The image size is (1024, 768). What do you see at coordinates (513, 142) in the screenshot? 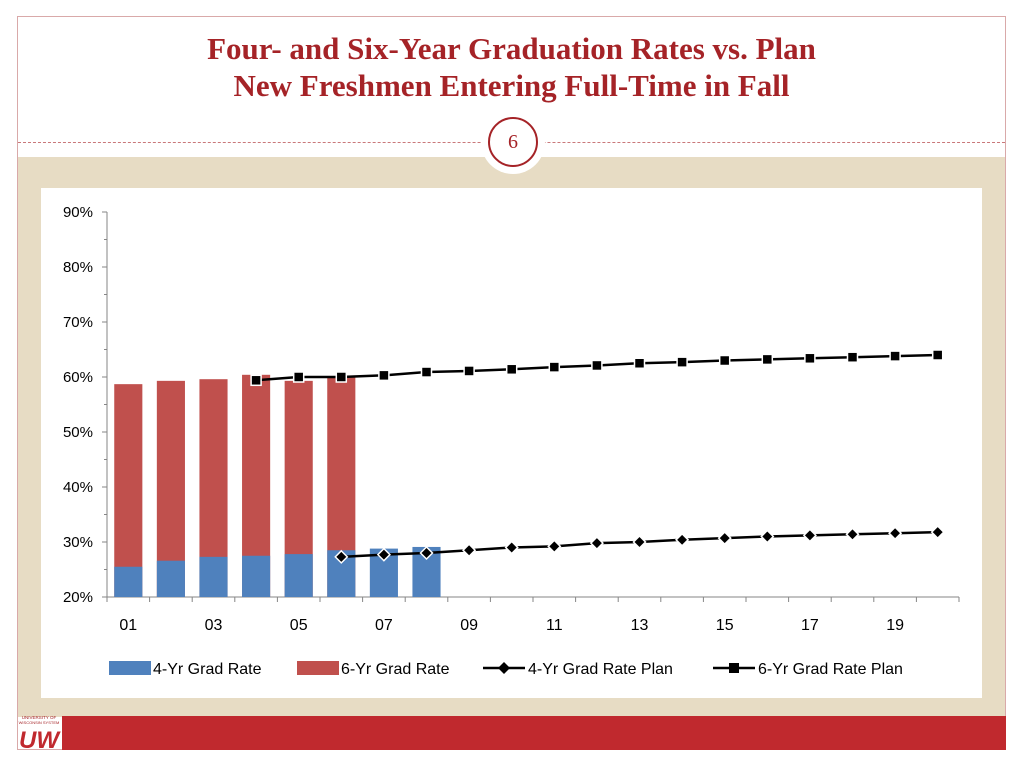
I see `page-number: 6` at bounding box center [513, 142].